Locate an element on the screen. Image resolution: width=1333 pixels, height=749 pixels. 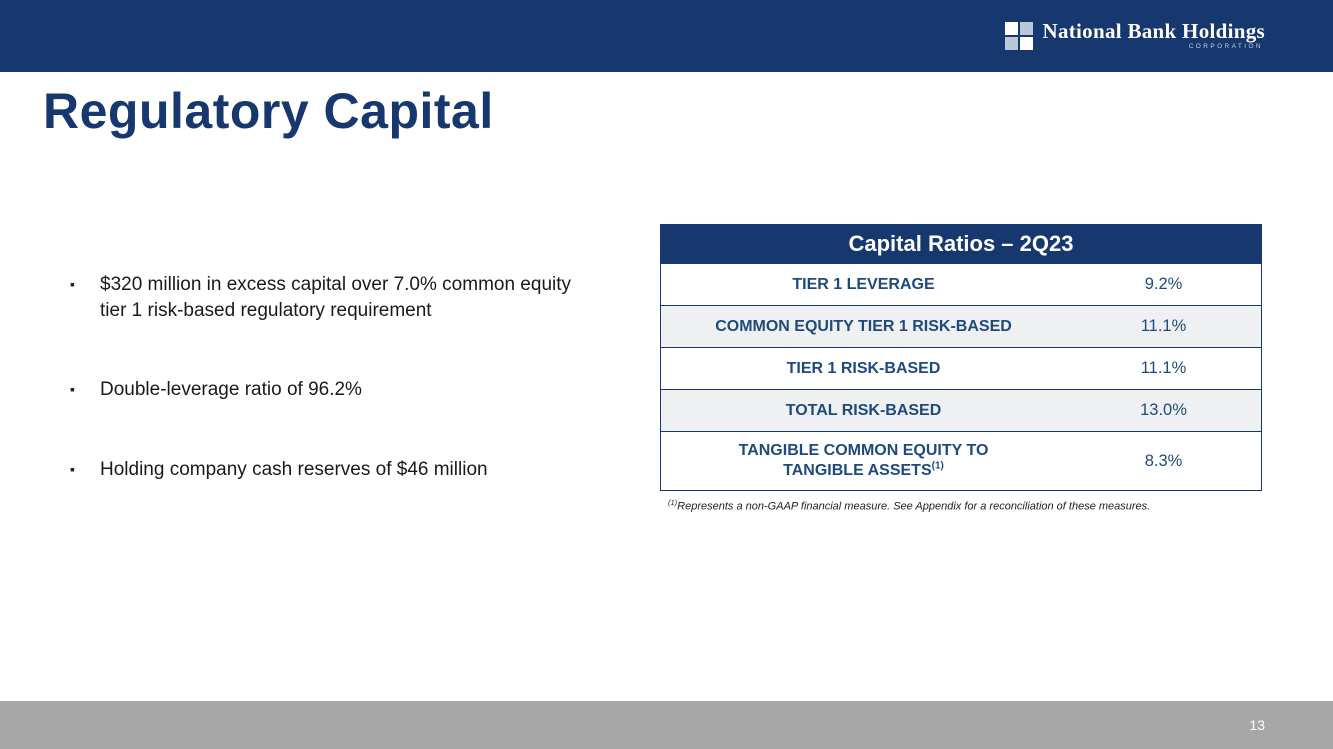
row-label-text: COMMON EQUITY TIER 1 RISK-BASED is located at coordinates (863, 326).